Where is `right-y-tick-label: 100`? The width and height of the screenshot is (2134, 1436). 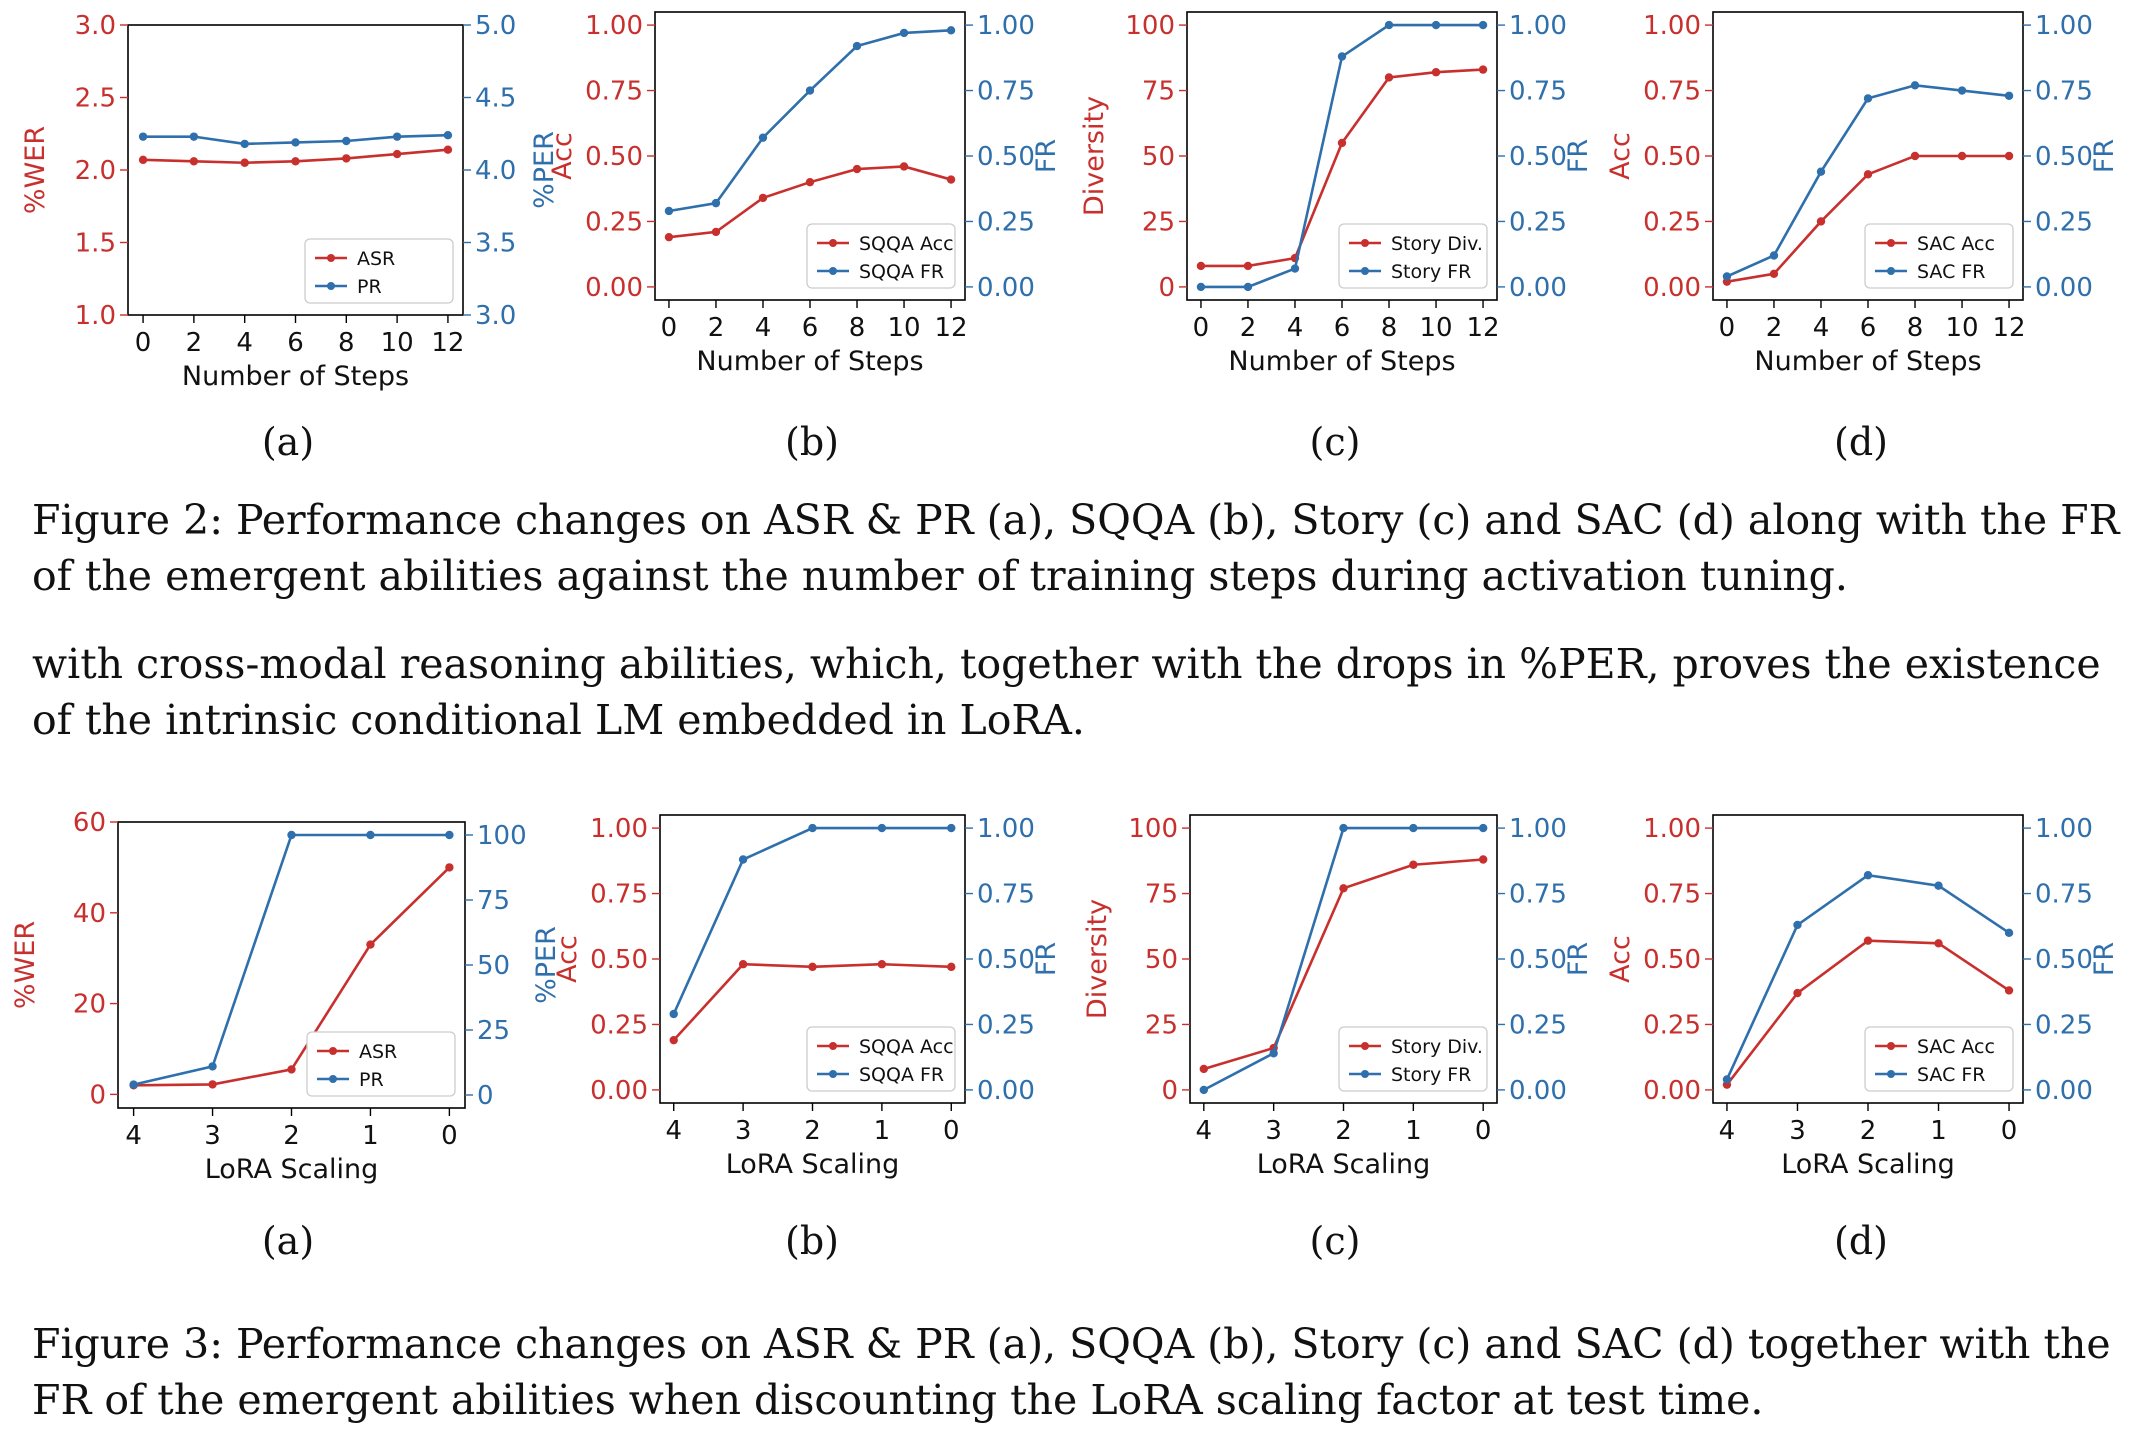 right-y-tick-label: 100 is located at coordinates (502, 836).